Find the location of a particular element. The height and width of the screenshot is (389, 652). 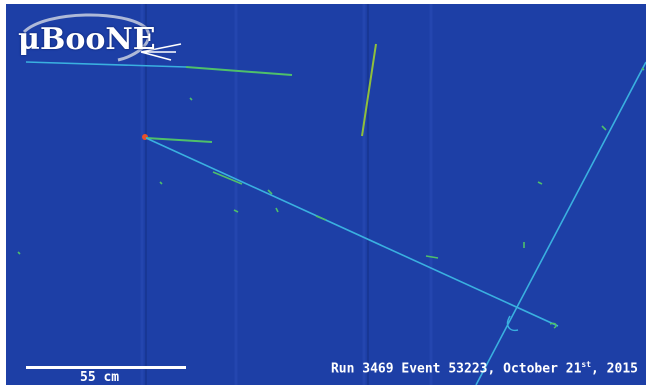

track-hook is located at coordinates (553, 325).